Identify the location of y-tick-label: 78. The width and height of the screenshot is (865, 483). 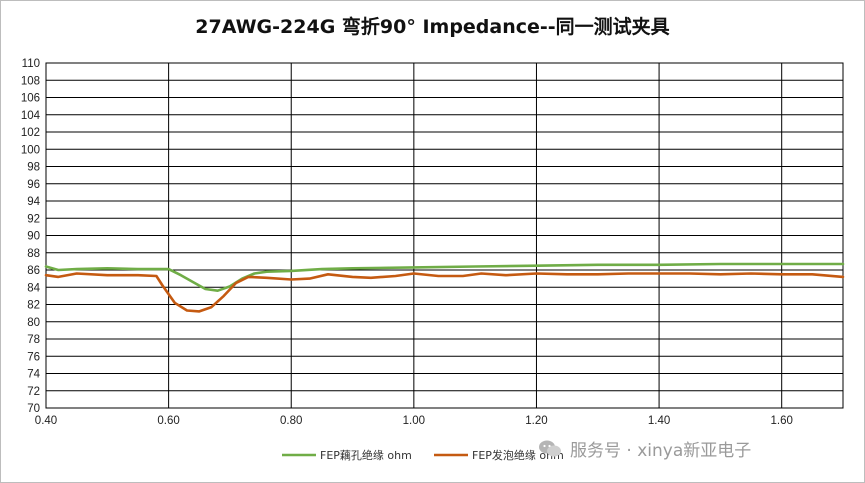
(33, 340).